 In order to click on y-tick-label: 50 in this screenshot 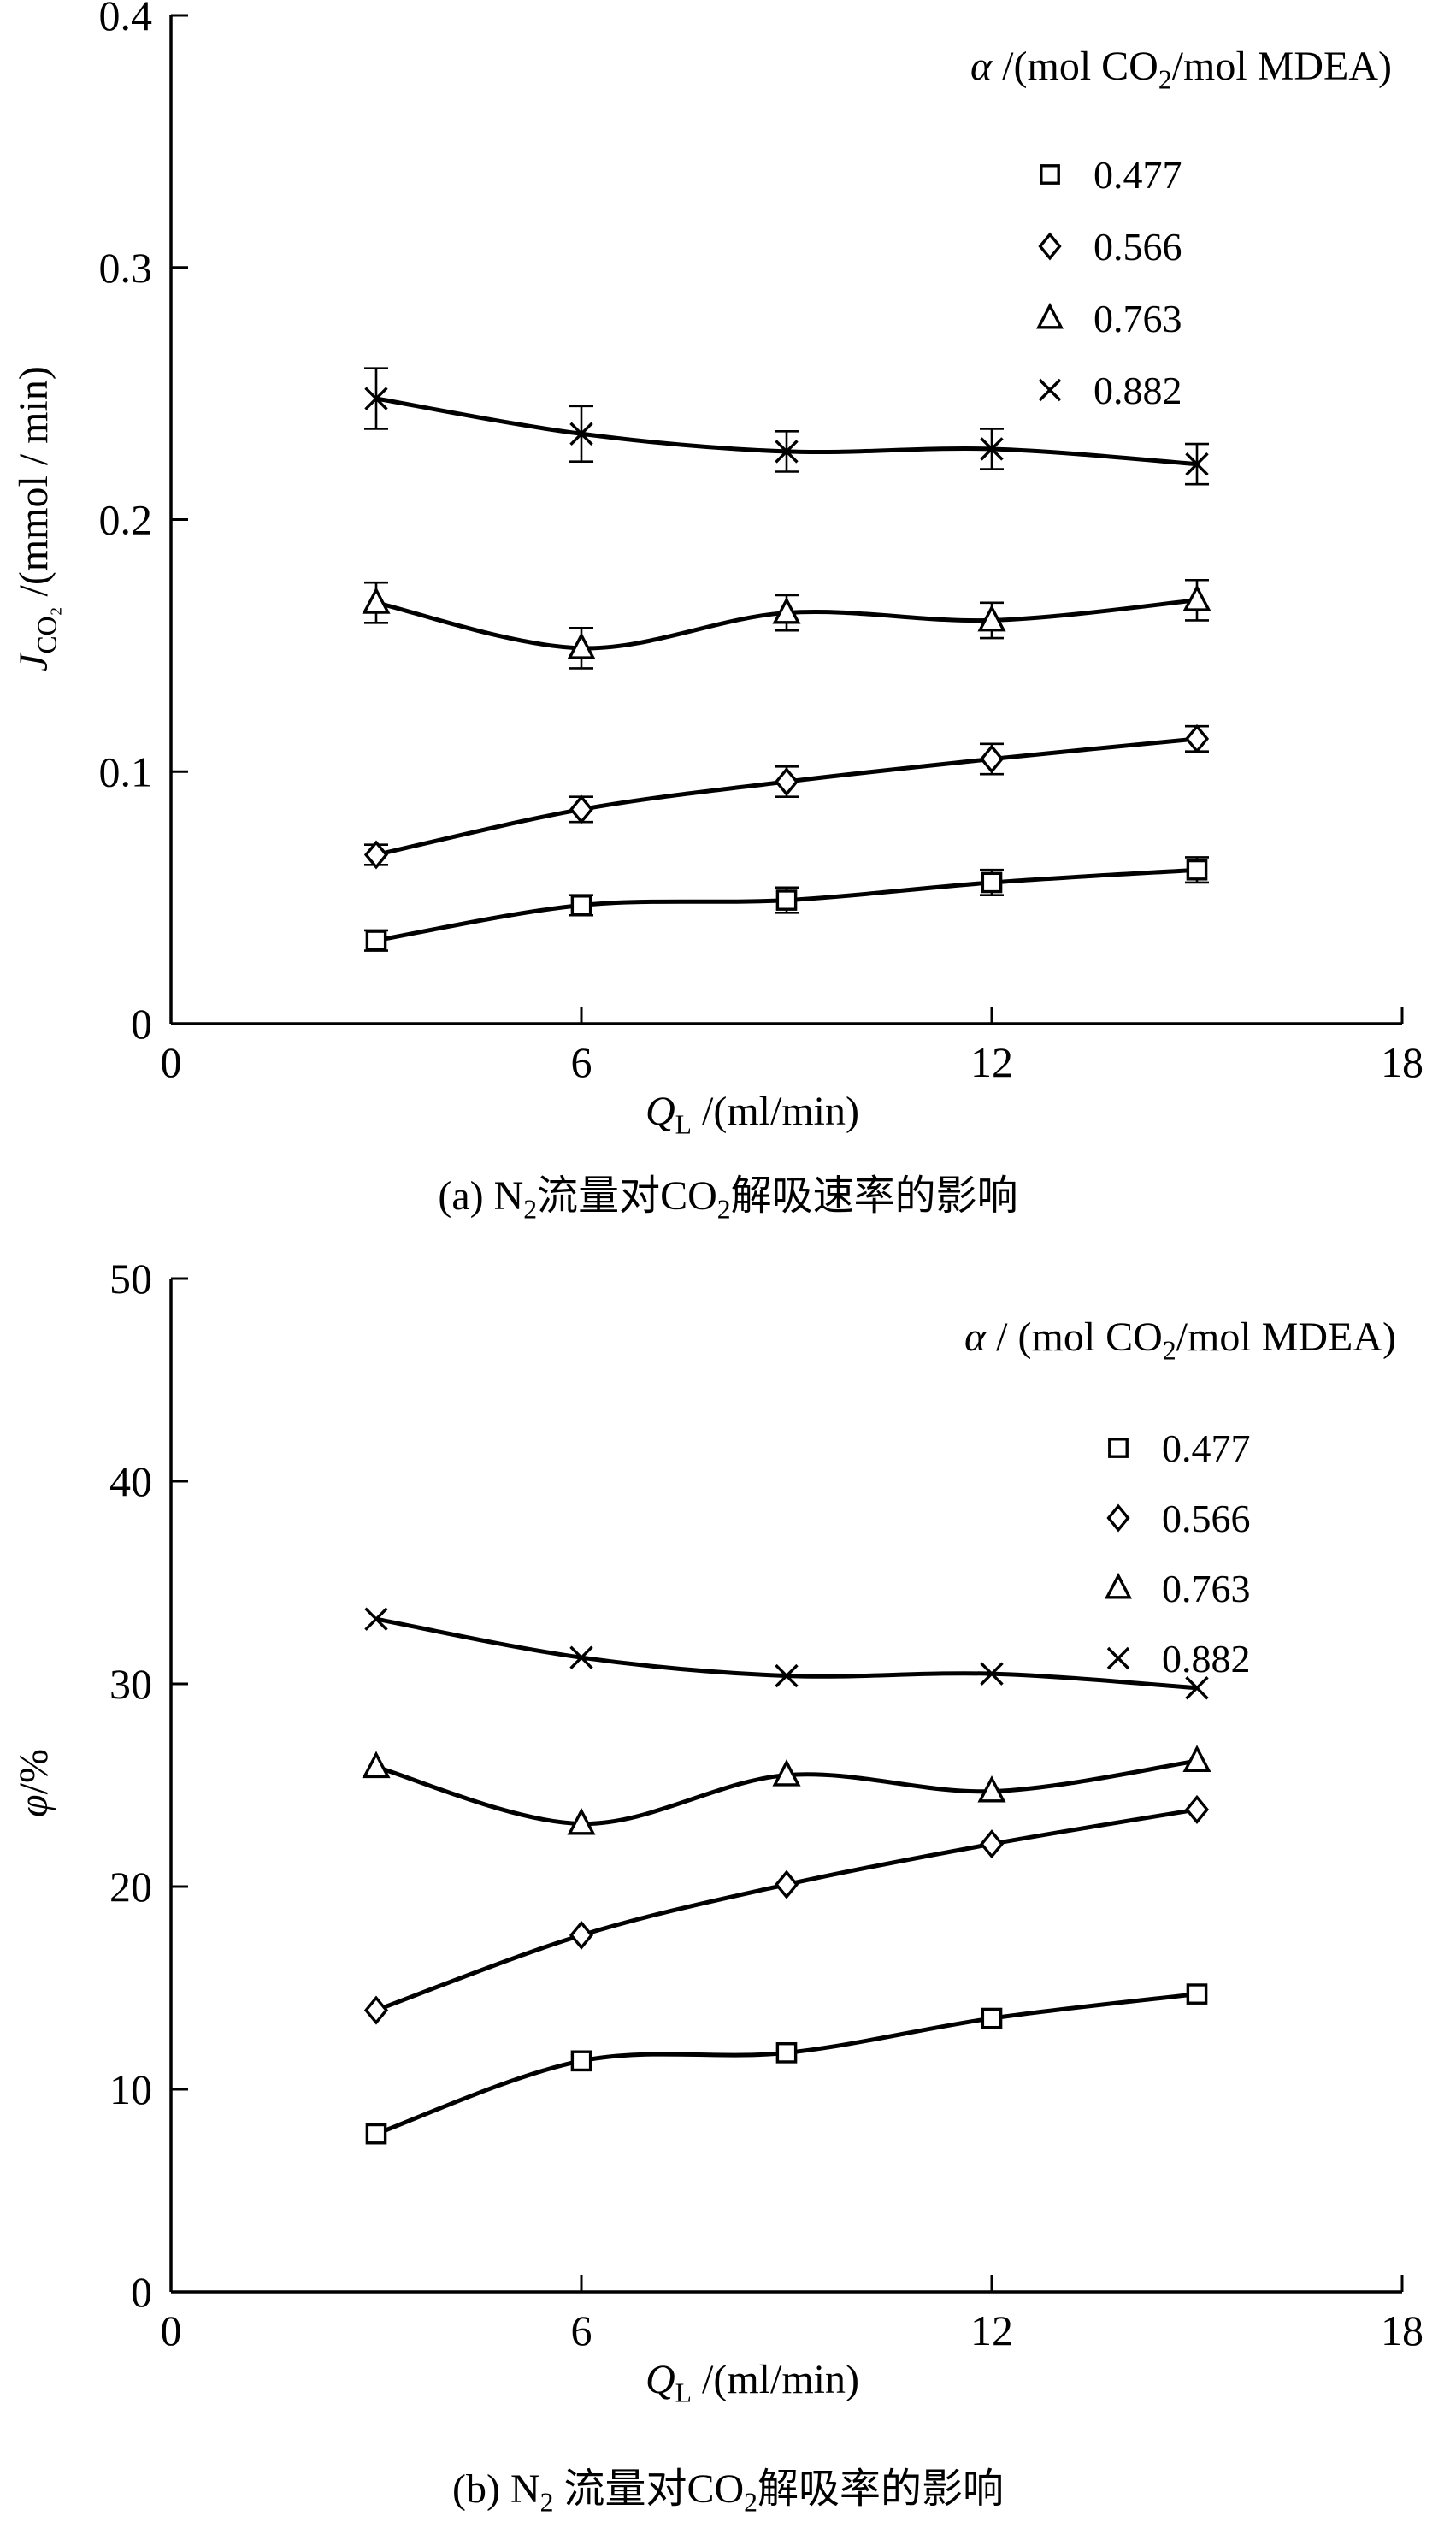, I will do `click(130, 1278)`.